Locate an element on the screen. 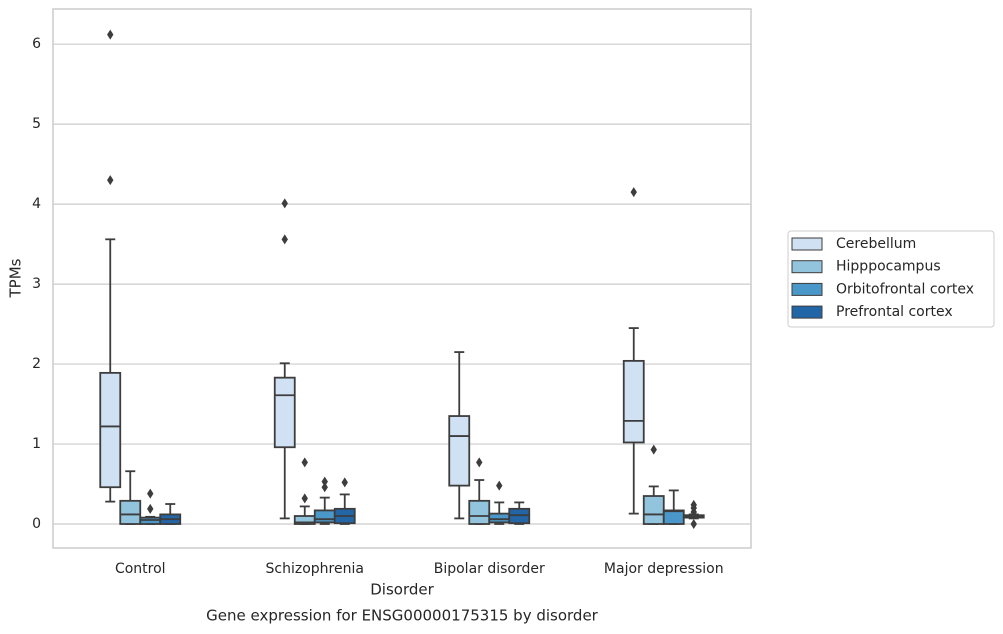 Image resolution: width=1003 pixels, height=634 pixels. y-tick-label: 4 is located at coordinates (36, 204).